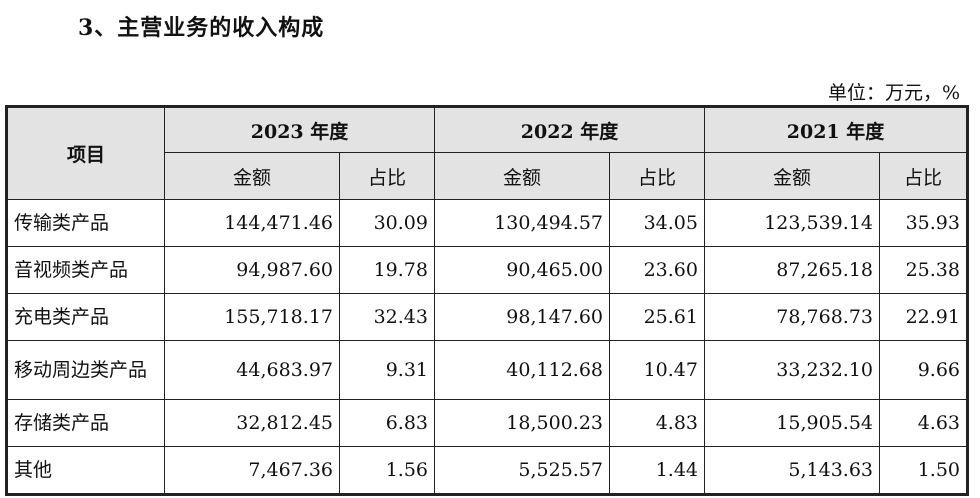  I want to click on amount-cell: 33,232.10, so click(792, 370).